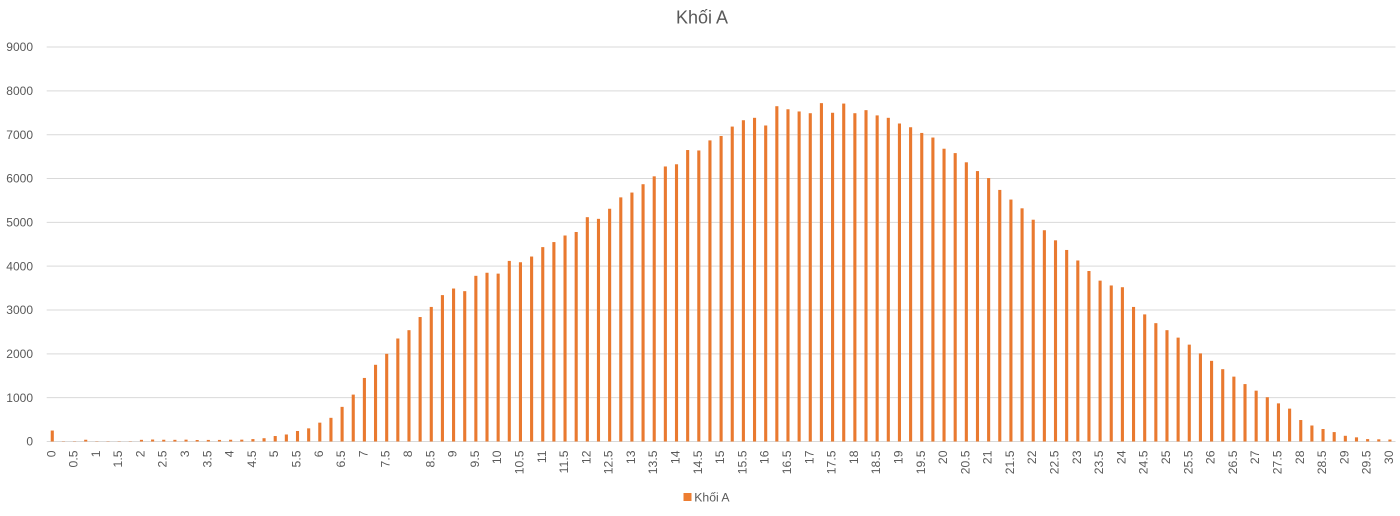 The image size is (1400, 516). I want to click on svg-text: 11.5, so click(564, 461).